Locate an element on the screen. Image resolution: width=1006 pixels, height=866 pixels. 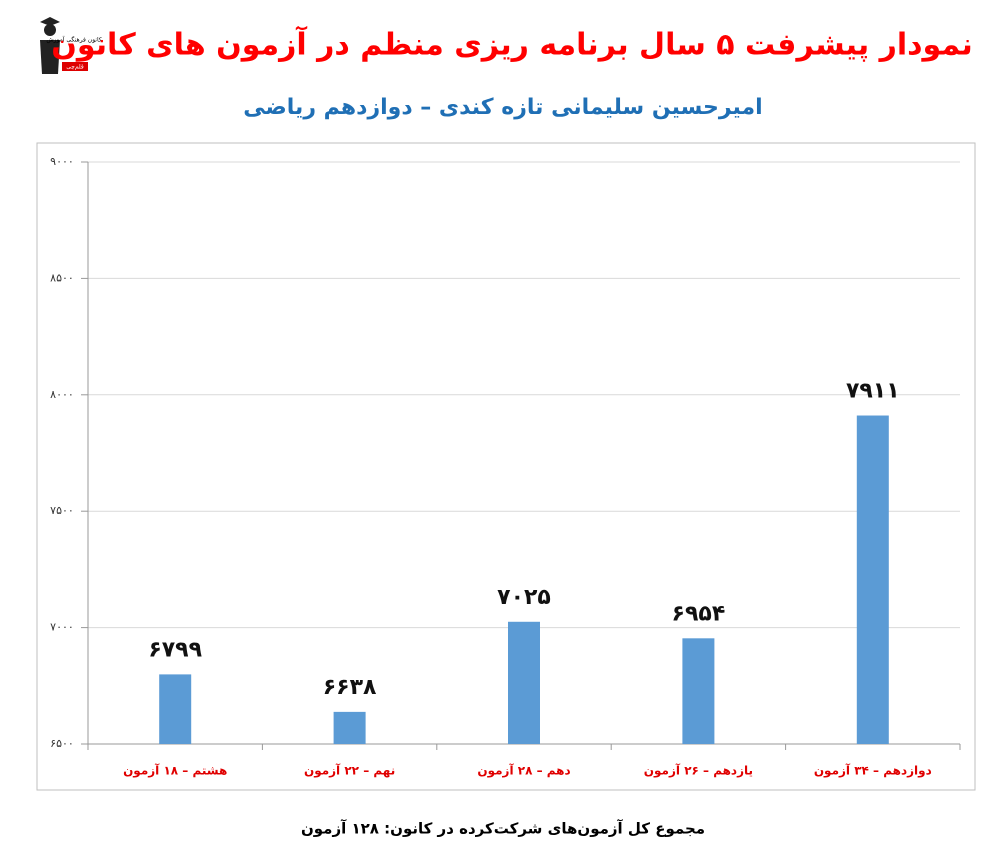
logo-cap is located at coordinates (50, 21).